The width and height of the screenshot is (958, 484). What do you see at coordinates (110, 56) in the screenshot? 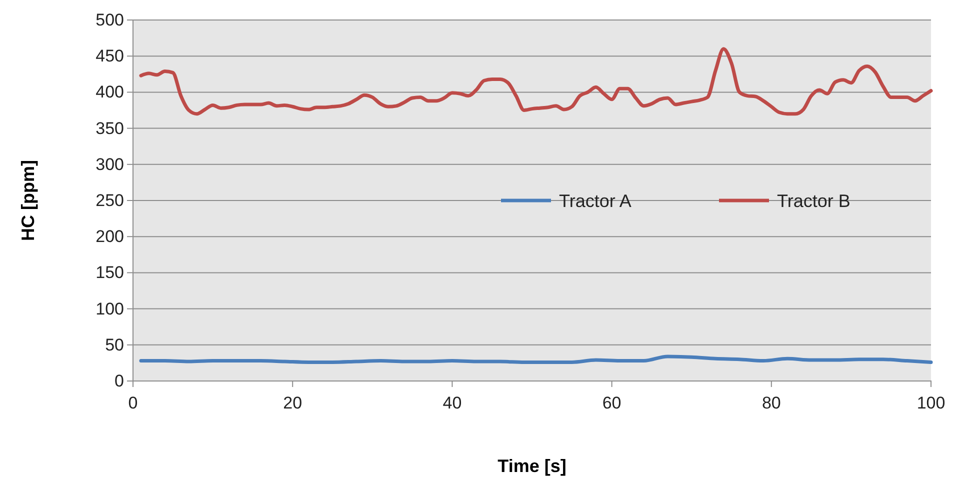
I see `y-tick-label: 450` at bounding box center [110, 56].